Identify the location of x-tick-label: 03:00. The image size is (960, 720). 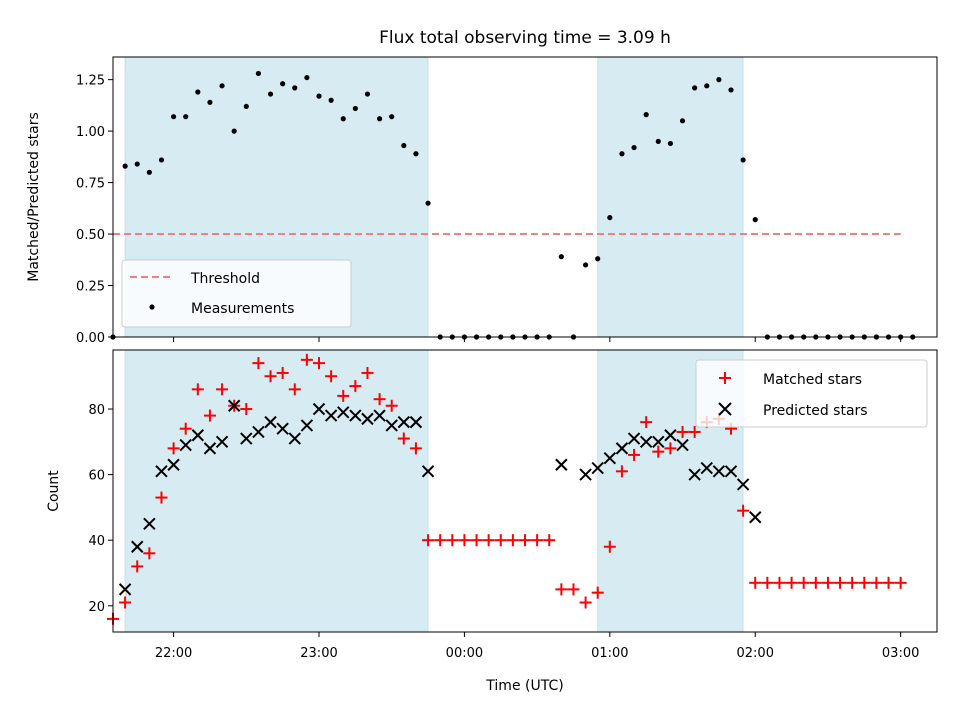
(900, 653).